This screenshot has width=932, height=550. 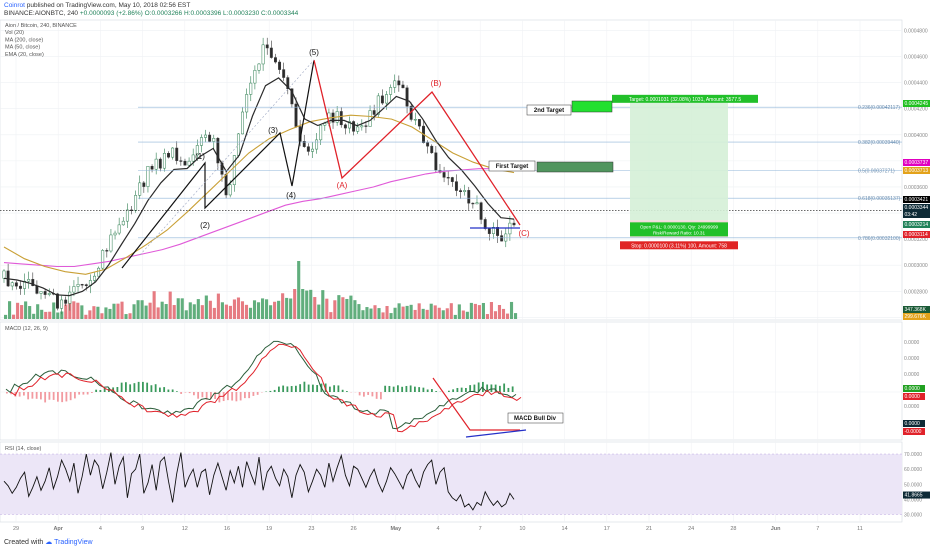 I want to click on open-pl-label: Open P&L: 0.0000130, Qty: 24999999, so click(x=679, y=226).